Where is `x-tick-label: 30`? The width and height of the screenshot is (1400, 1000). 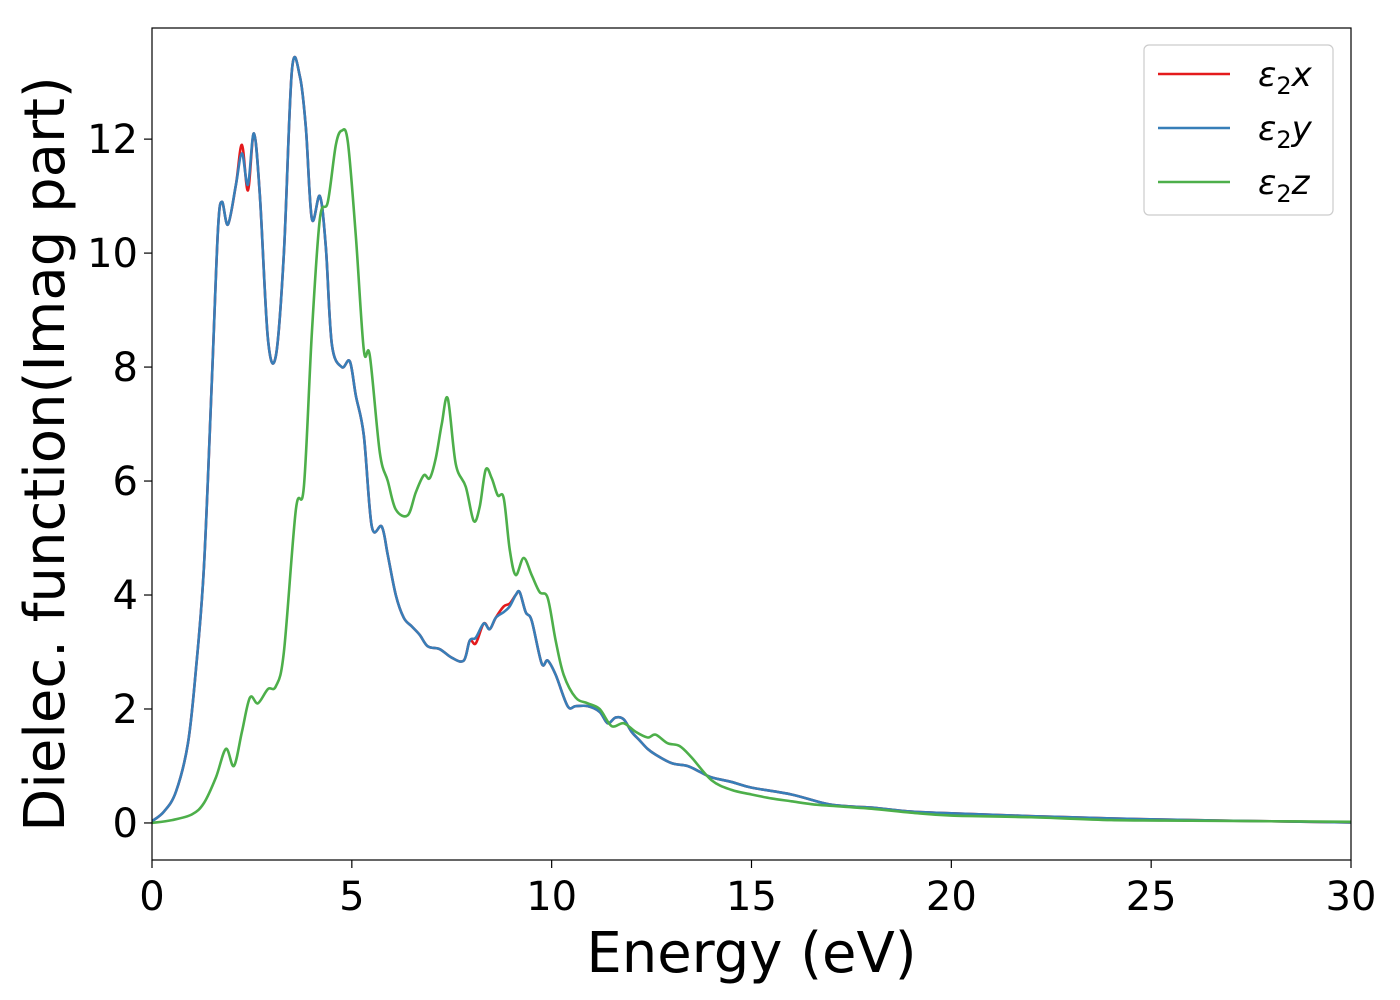
x-tick-label: 30 is located at coordinates (1351, 897).